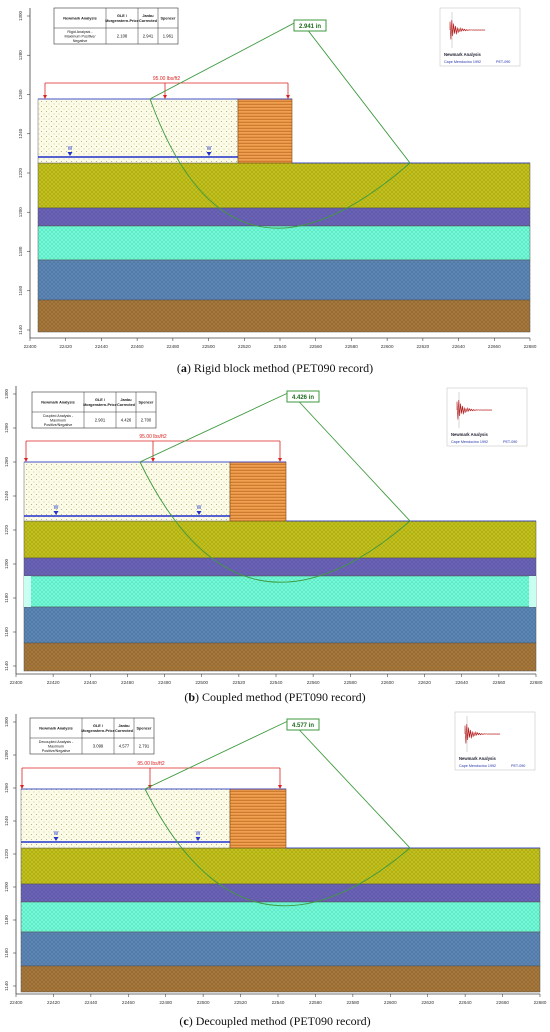 This screenshot has width=550, height=1032. Describe the element at coordinates (536, 682) in the screenshot. I see `x-tick-label: 22680` at that location.